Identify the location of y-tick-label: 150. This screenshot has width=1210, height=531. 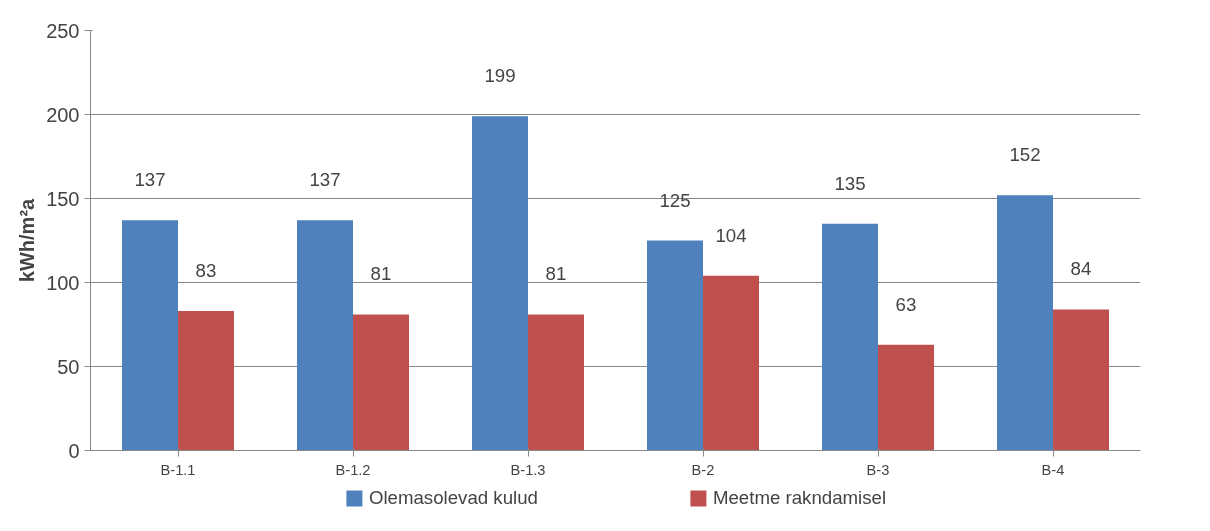
(63, 198).